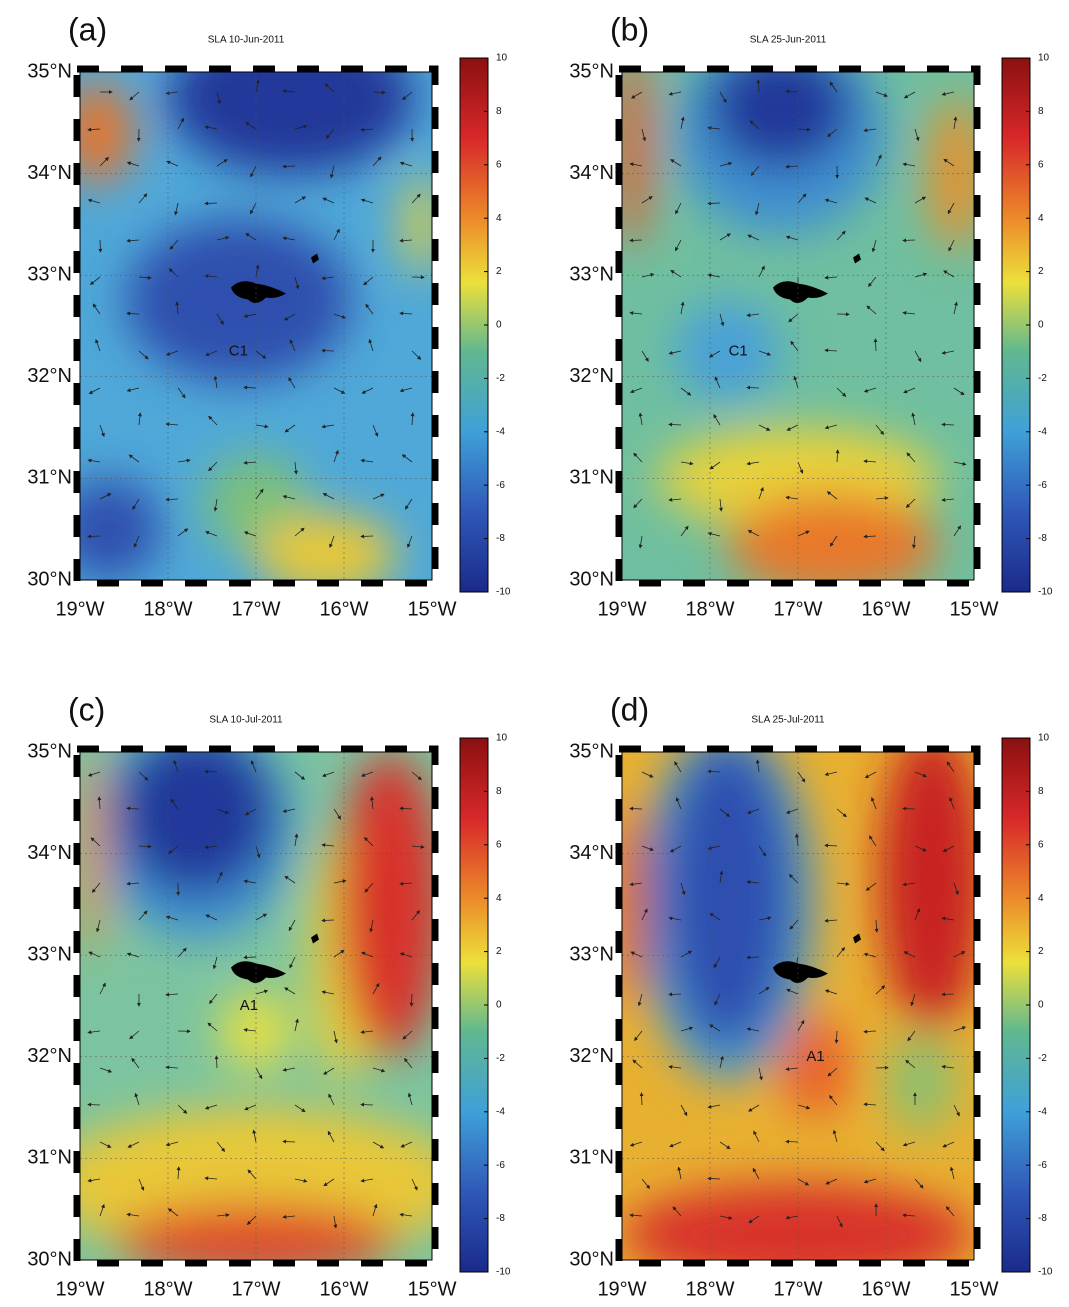 The image size is (1069, 1307). I want to click on colorbar-tick-label: -6, so click(500, 1165).